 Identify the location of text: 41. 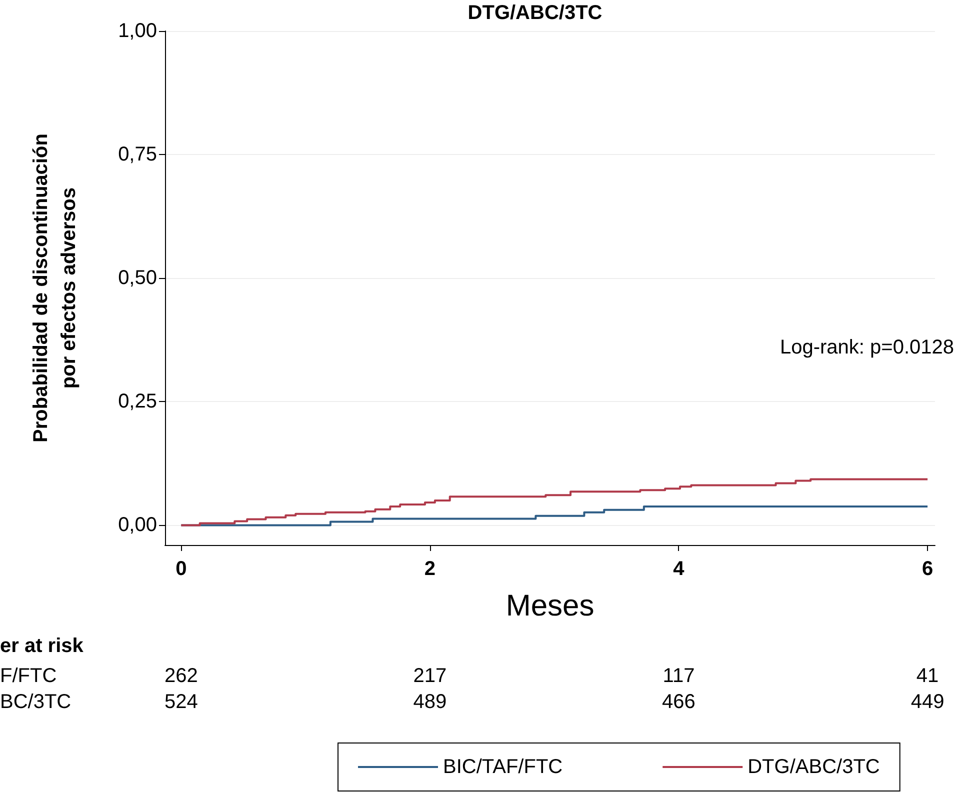
(927, 676).